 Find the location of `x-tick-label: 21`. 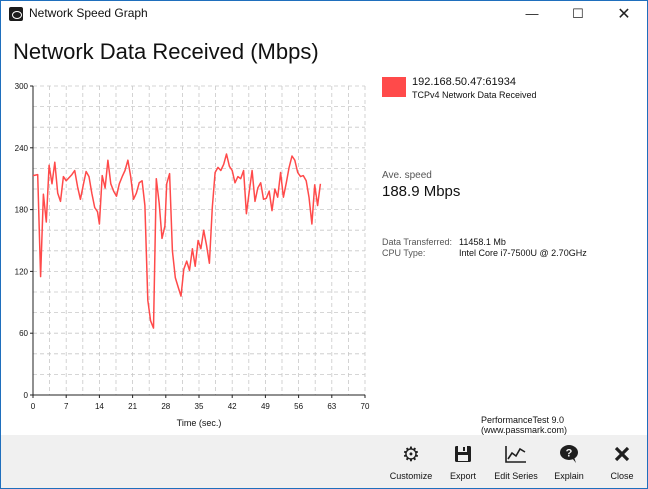

x-tick-label: 21 is located at coordinates (132, 406).